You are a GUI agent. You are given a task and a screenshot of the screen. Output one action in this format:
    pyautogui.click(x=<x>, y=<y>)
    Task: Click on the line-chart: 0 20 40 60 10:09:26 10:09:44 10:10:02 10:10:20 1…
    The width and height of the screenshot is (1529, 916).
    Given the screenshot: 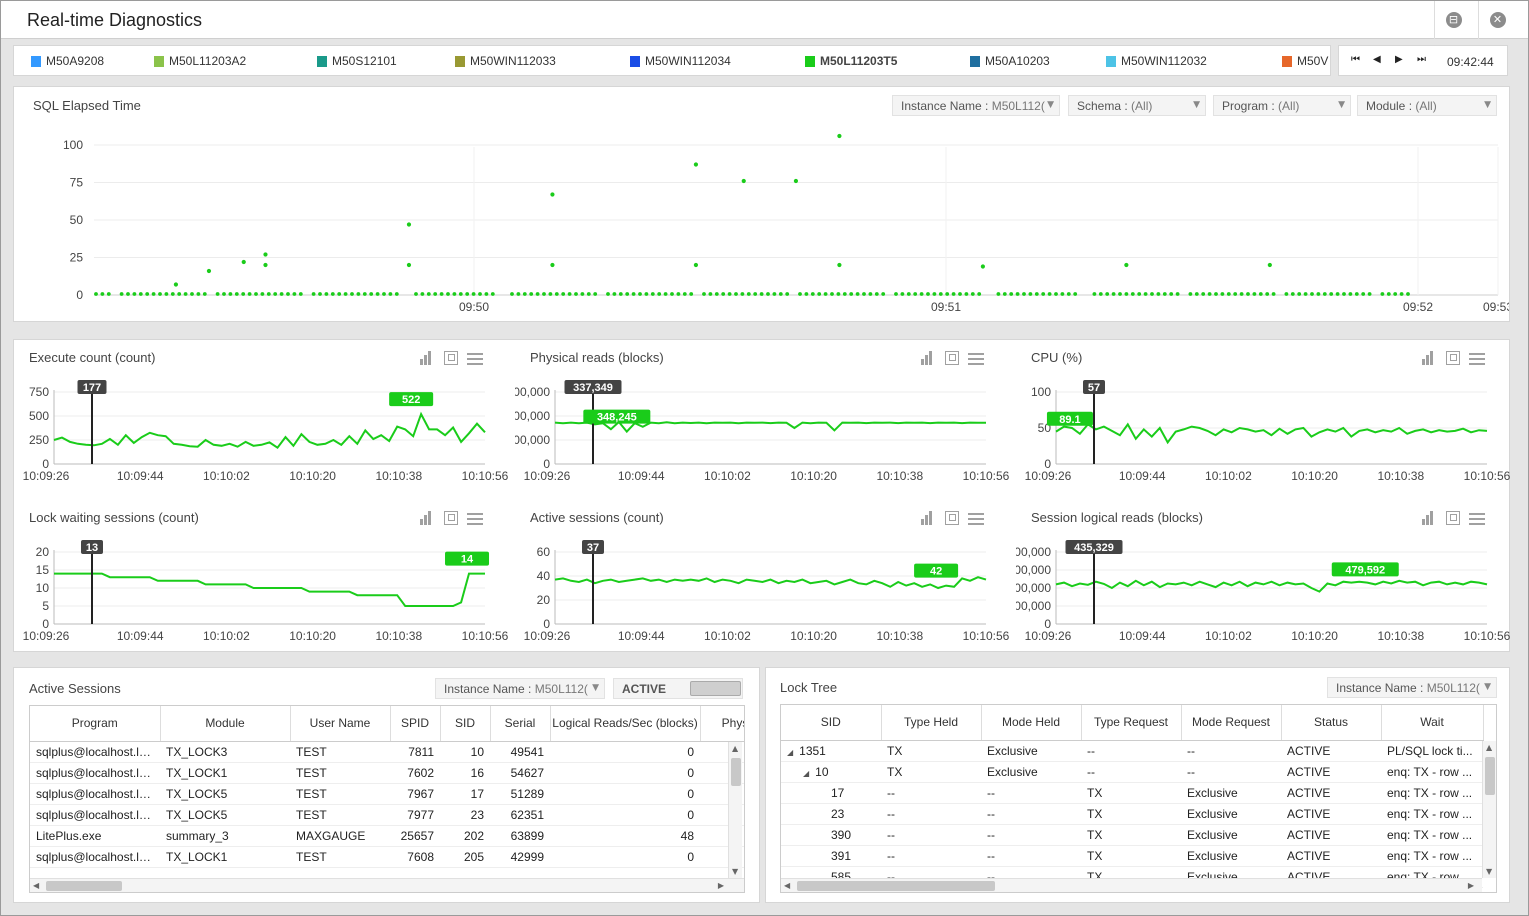 What is the action you would take?
    pyautogui.click(x=762, y=577)
    